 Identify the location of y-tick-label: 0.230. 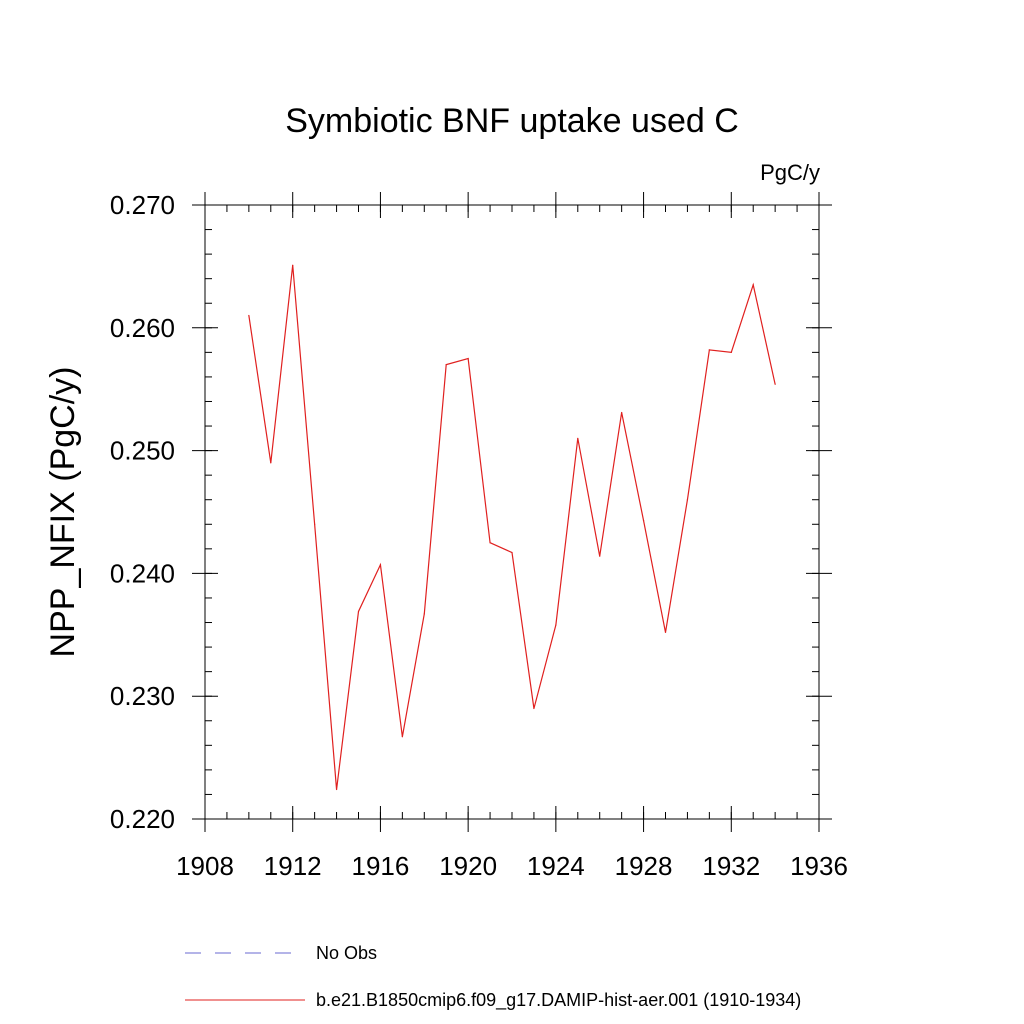
(142, 696).